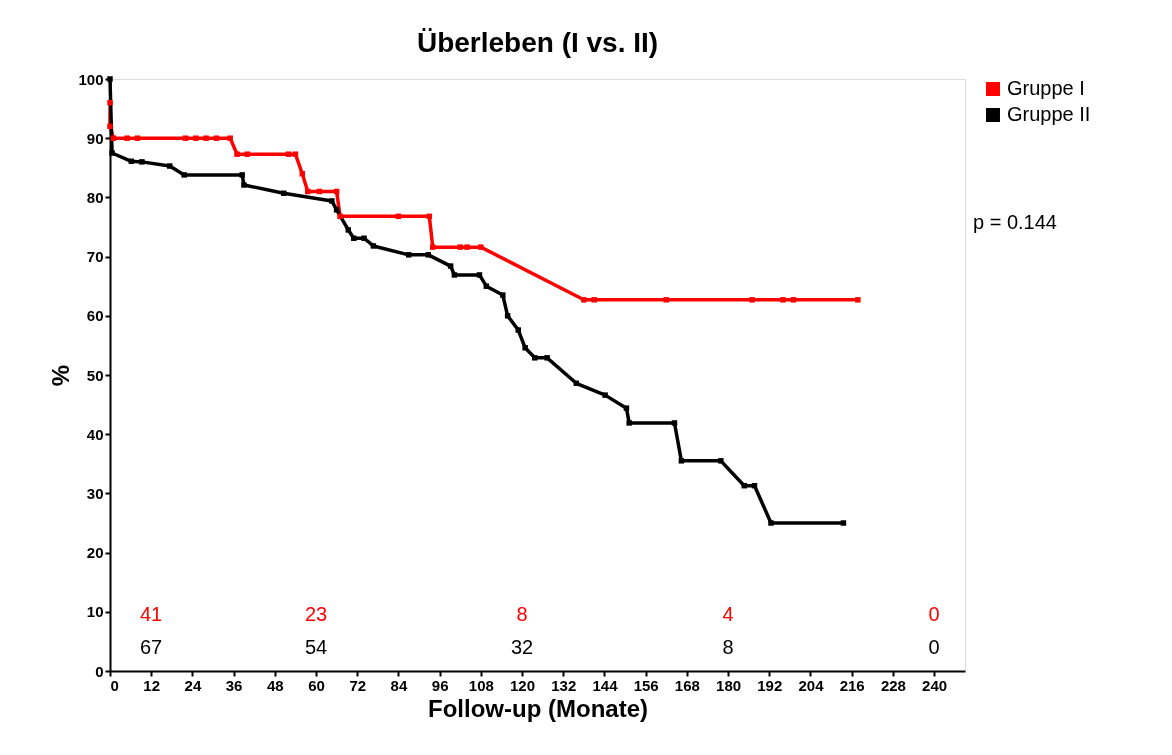 The height and width of the screenshot is (755, 1172). Describe the element at coordinates (95, 138) in the screenshot. I see `y-tick-label: 90` at that location.